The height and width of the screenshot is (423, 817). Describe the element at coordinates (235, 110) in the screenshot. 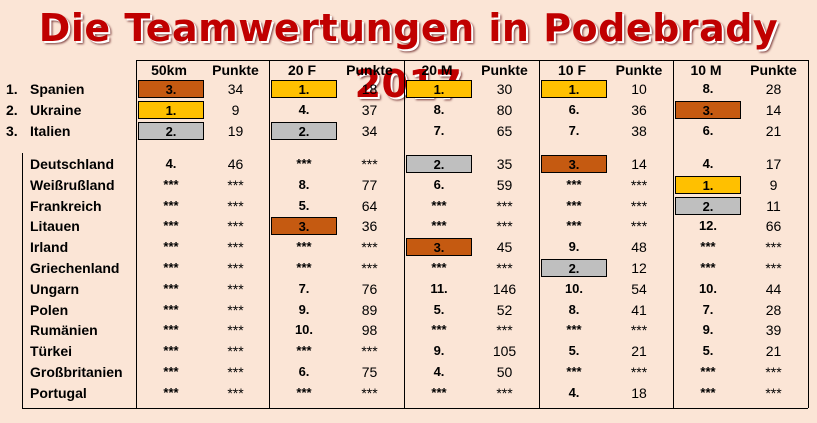

I see `points-cell: 9` at that location.